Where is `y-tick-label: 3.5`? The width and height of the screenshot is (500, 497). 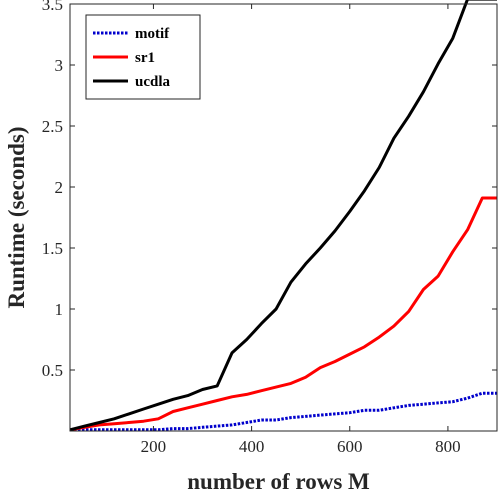
y-tick-label: 3.5 is located at coordinates (52, 7).